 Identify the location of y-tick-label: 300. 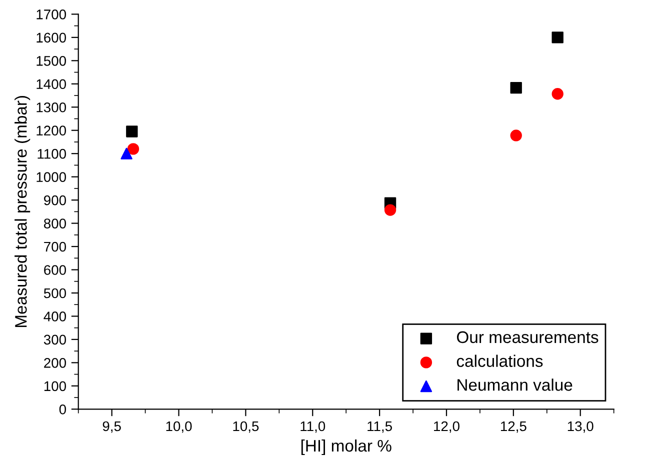
(55, 339).